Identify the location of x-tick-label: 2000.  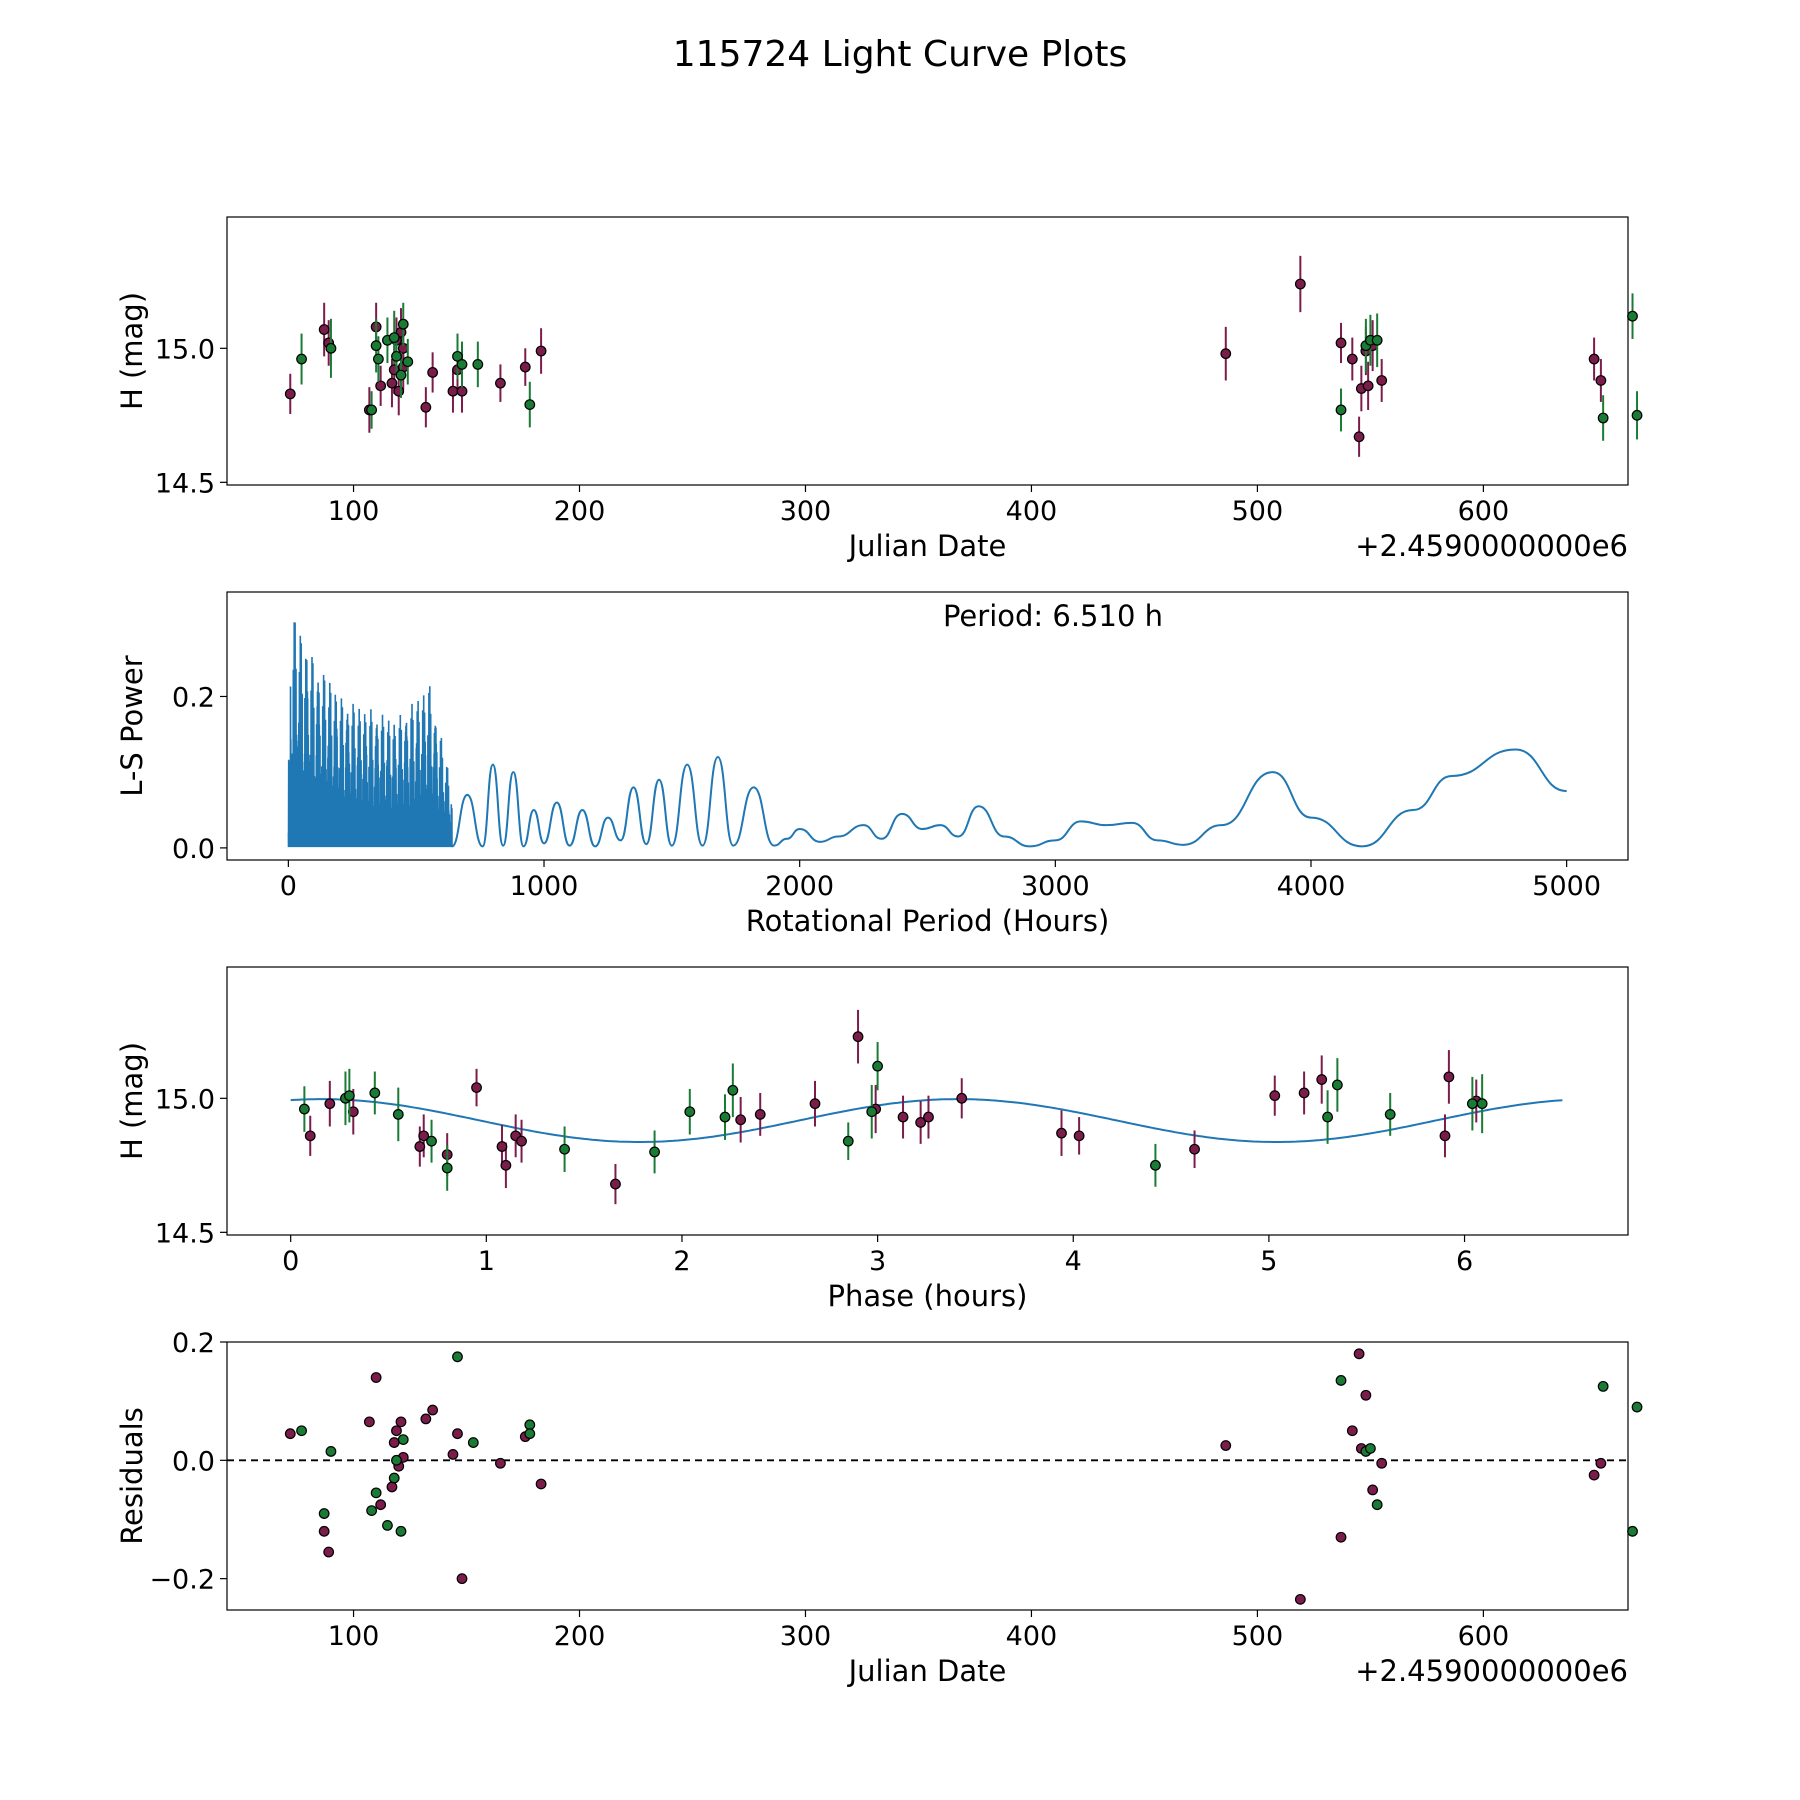
(799, 886).